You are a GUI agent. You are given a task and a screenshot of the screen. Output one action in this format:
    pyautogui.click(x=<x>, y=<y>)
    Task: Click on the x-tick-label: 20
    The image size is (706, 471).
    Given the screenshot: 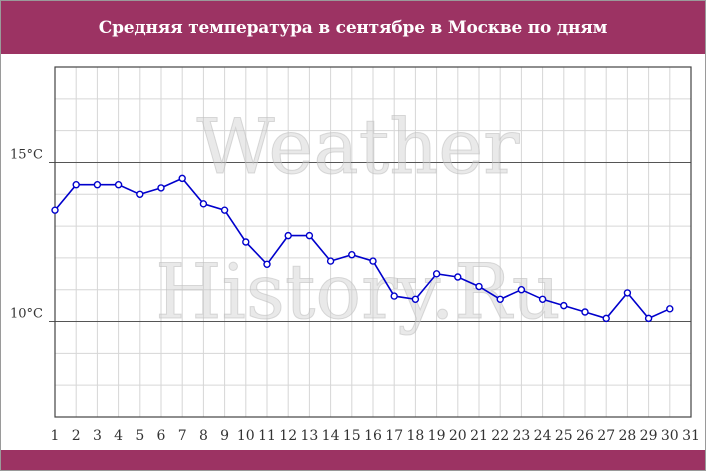 What is the action you would take?
    pyautogui.click(x=458, y=436)
    